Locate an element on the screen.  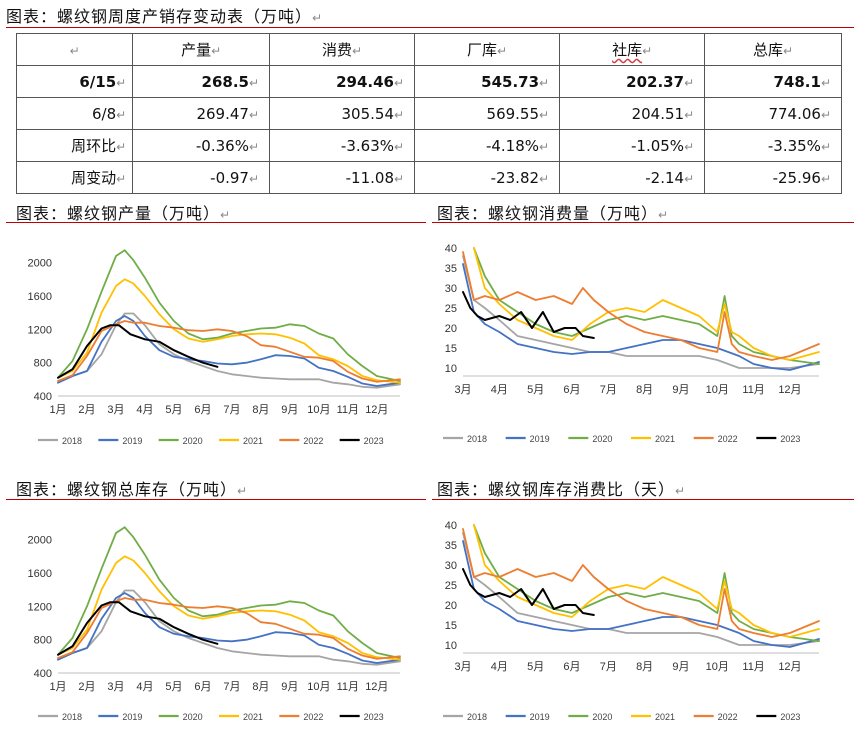
table-cell: -2.14↵ is located at coordinates (632, 177).